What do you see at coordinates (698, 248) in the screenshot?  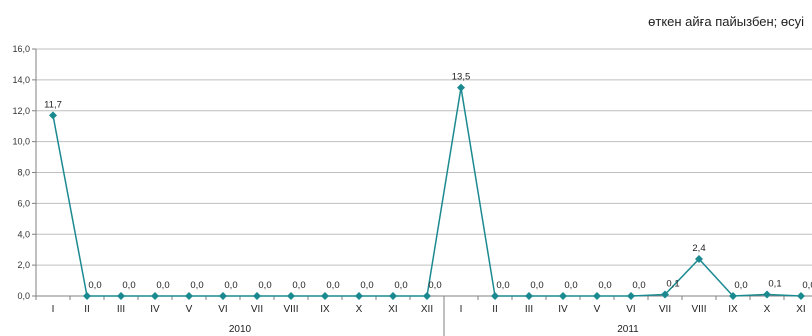 I see `data-label: 2,4` at bounding box center [698, 248].